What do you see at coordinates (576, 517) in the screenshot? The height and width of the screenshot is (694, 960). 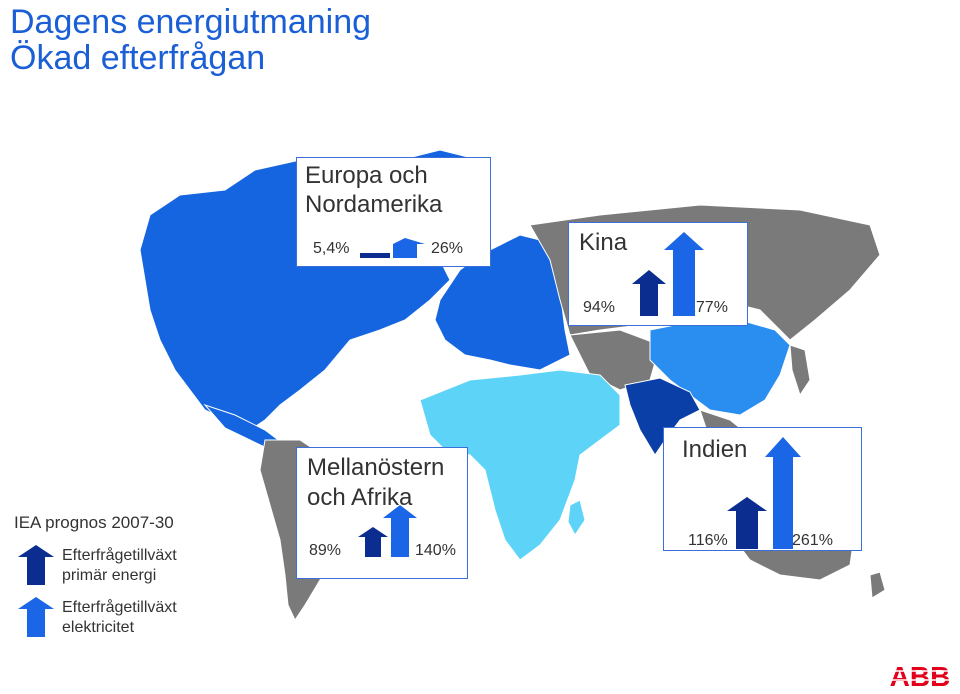 I see `region-madagascar` at bounding box center [576, 517].